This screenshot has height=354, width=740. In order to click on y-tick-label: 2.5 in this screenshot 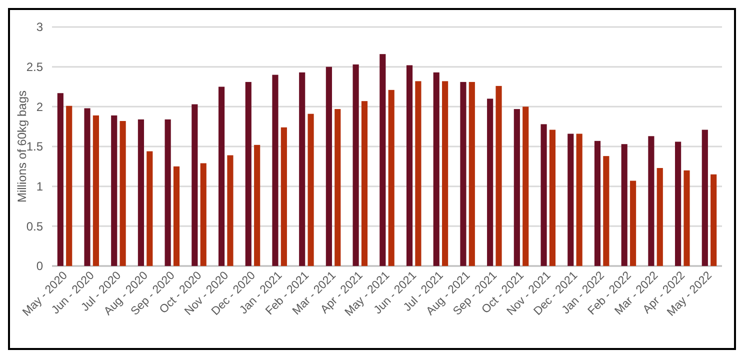, I will do `click(35, 67)`.